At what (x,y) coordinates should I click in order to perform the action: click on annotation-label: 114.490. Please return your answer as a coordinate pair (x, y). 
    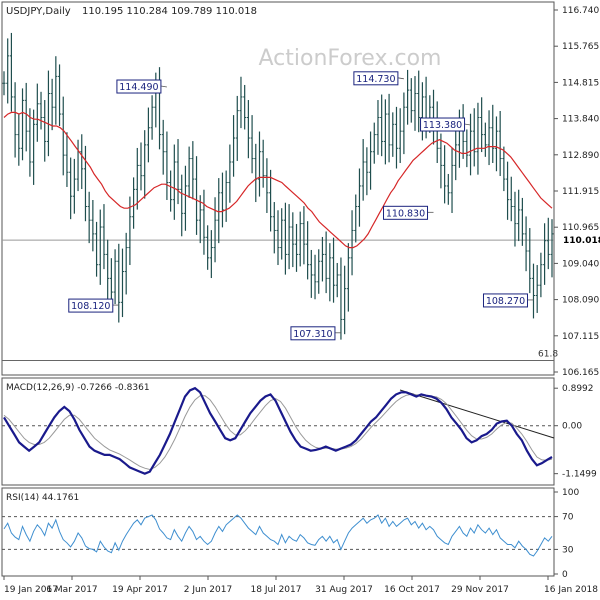
    Looking at the image, I should click on (138, 87).